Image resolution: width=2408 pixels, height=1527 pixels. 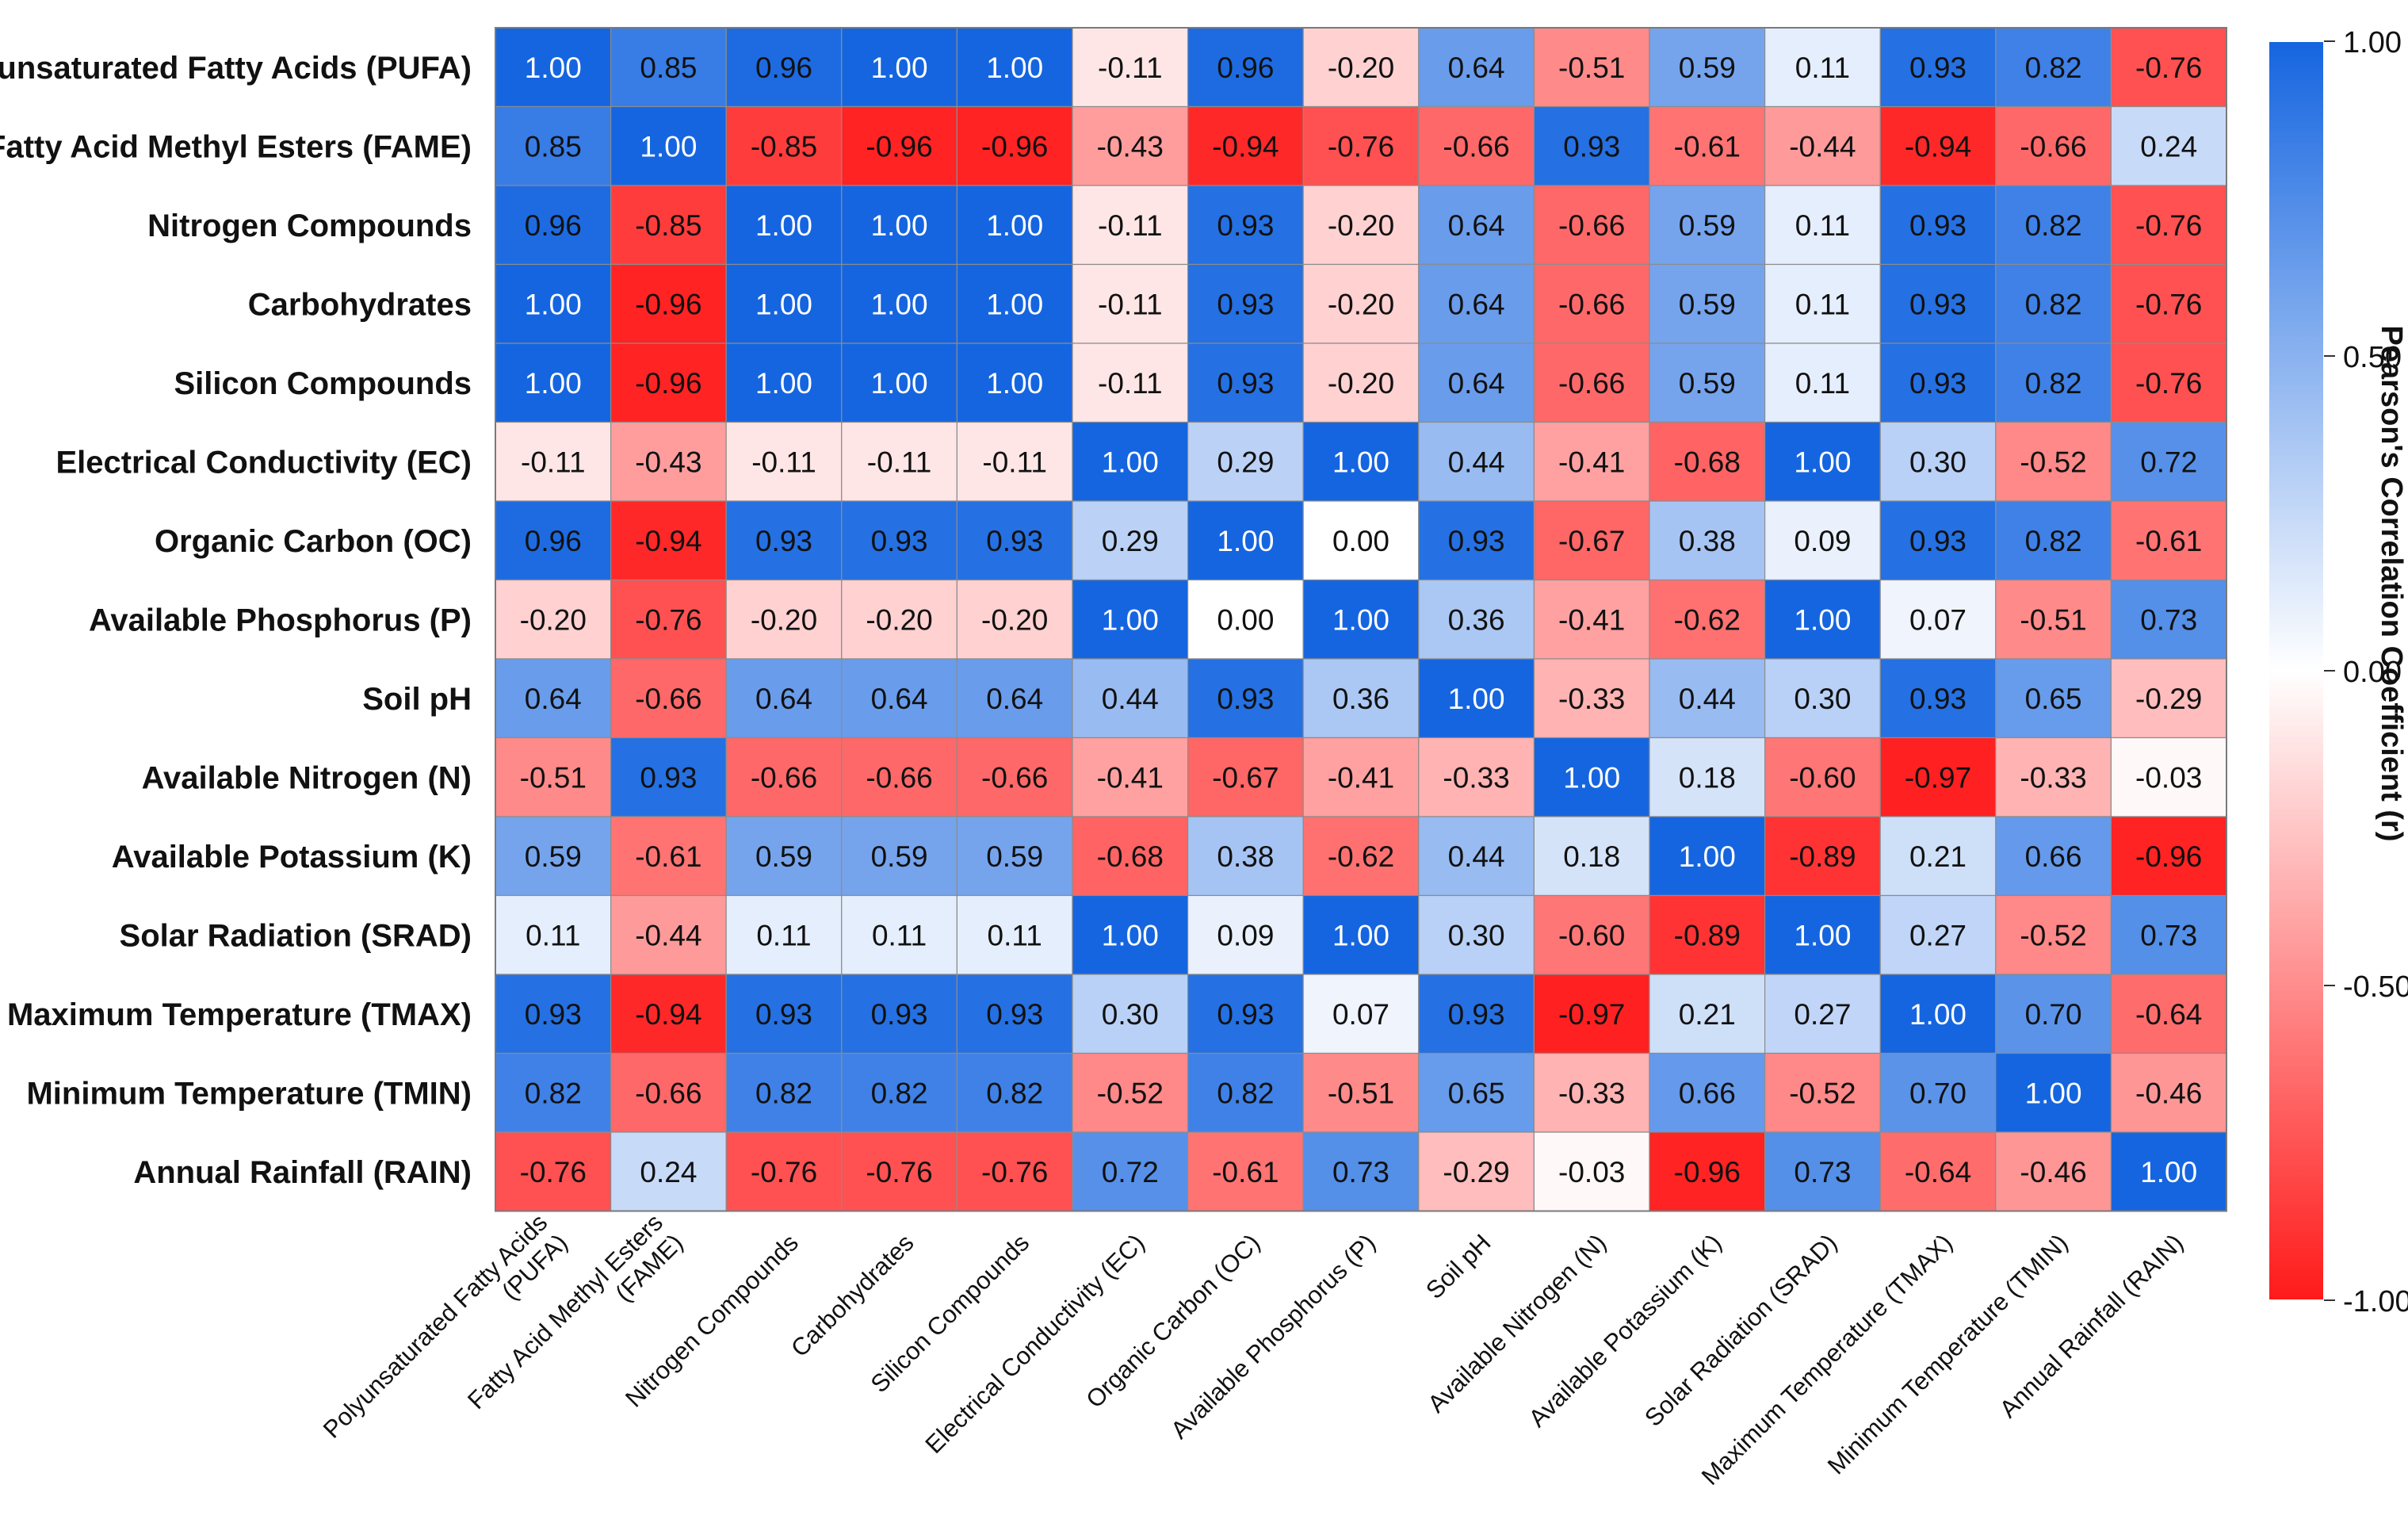 What do you see at coordinates (1476, 1172) in the screenshot?
I see `cell-value-label: -0.29` at bounding box center [1476, 1172].